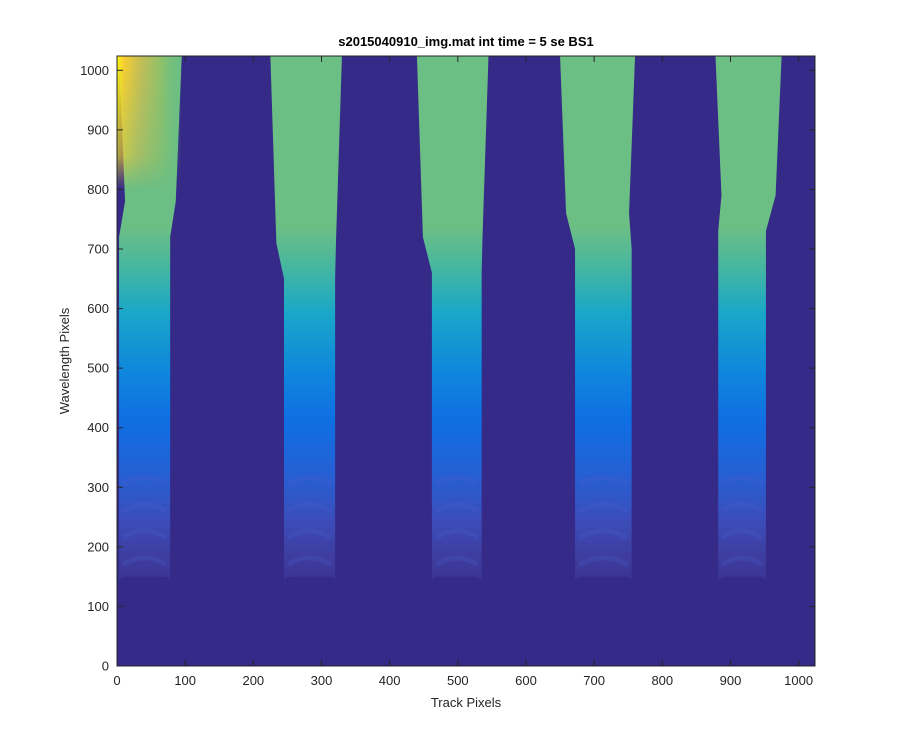 The height and width of the screenshot is (750, 900). Describe the element at coordinates (662, 680) in the screenshot. I see `x-tick-label: 800` at that location.